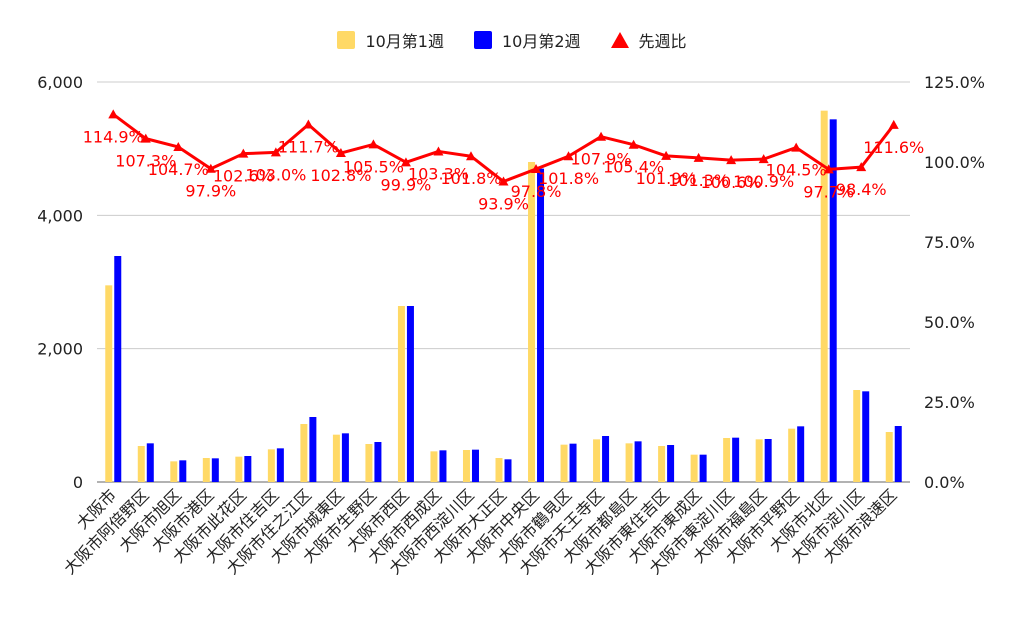 This screenshot has height=633, width=1024. I want to click on data-label-ratio: 104.7%, so click(178, 169).